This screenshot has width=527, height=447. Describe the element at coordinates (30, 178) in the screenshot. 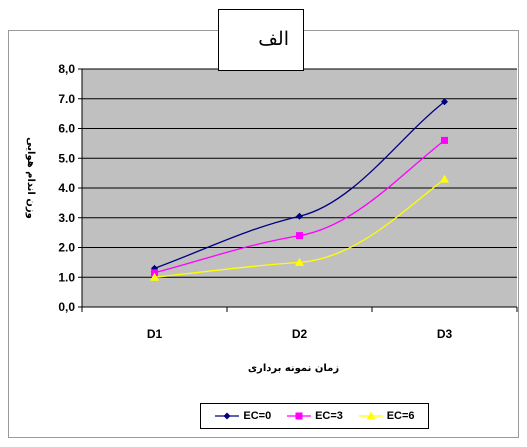

I see `y-axis-label: وزن اندام هوایی` at that location.